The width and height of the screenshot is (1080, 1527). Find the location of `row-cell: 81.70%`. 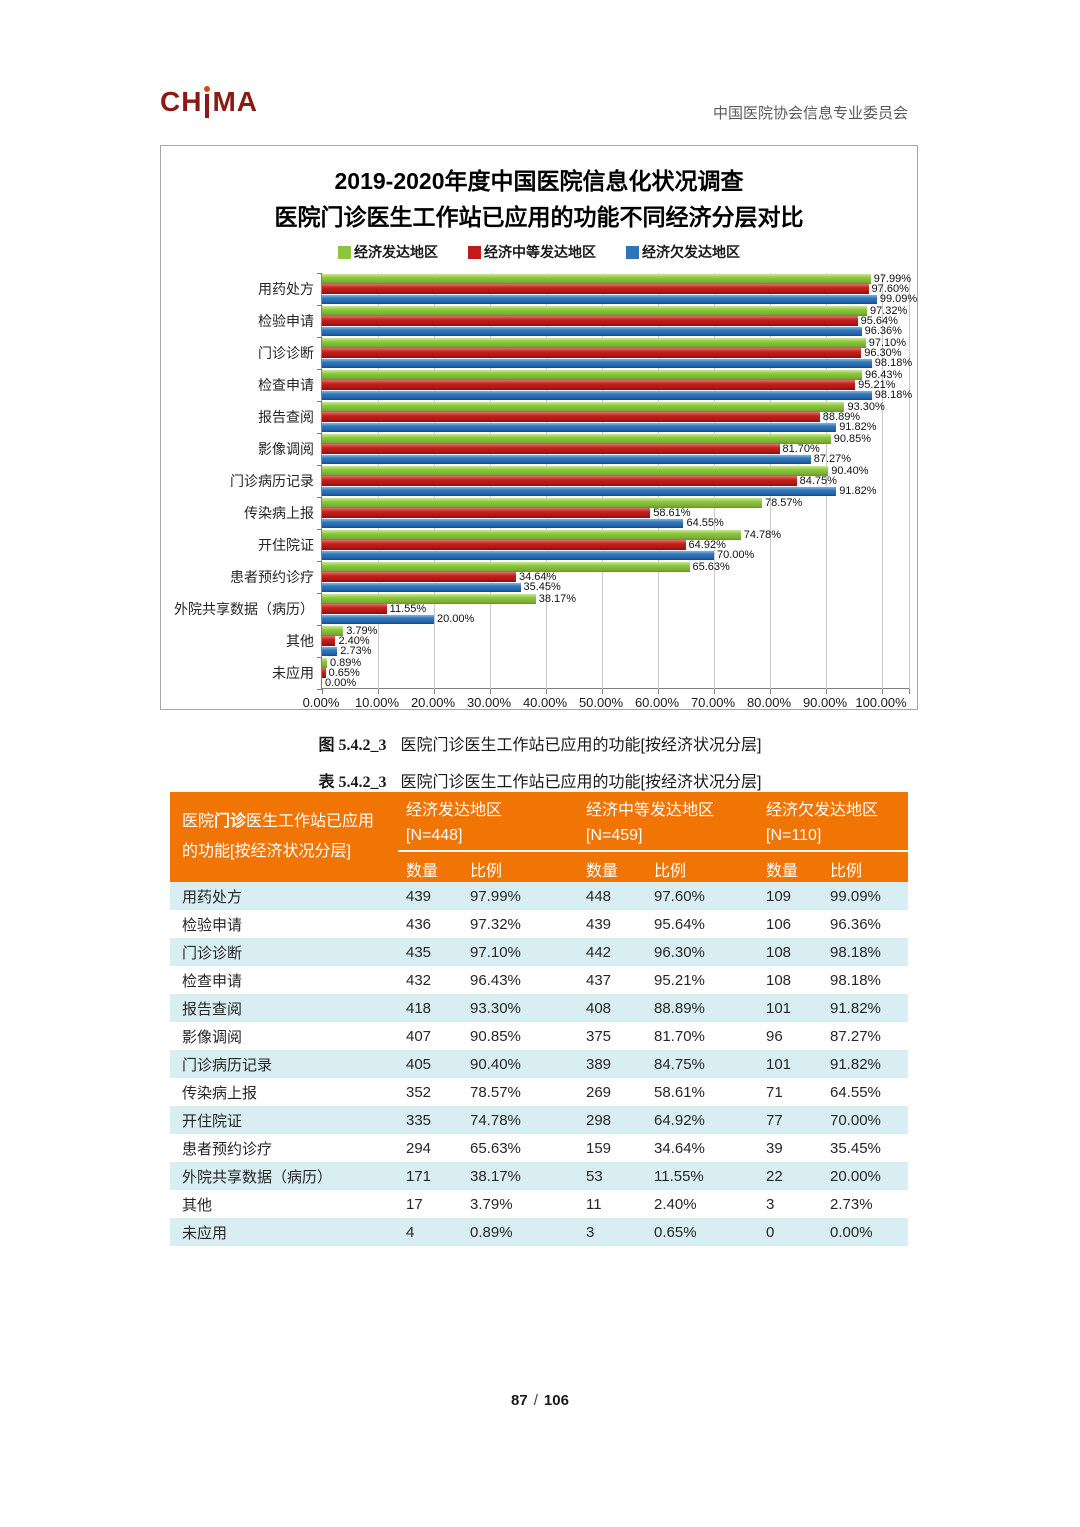

row-cell: 81.70% is located at coordinates (679, 1036).